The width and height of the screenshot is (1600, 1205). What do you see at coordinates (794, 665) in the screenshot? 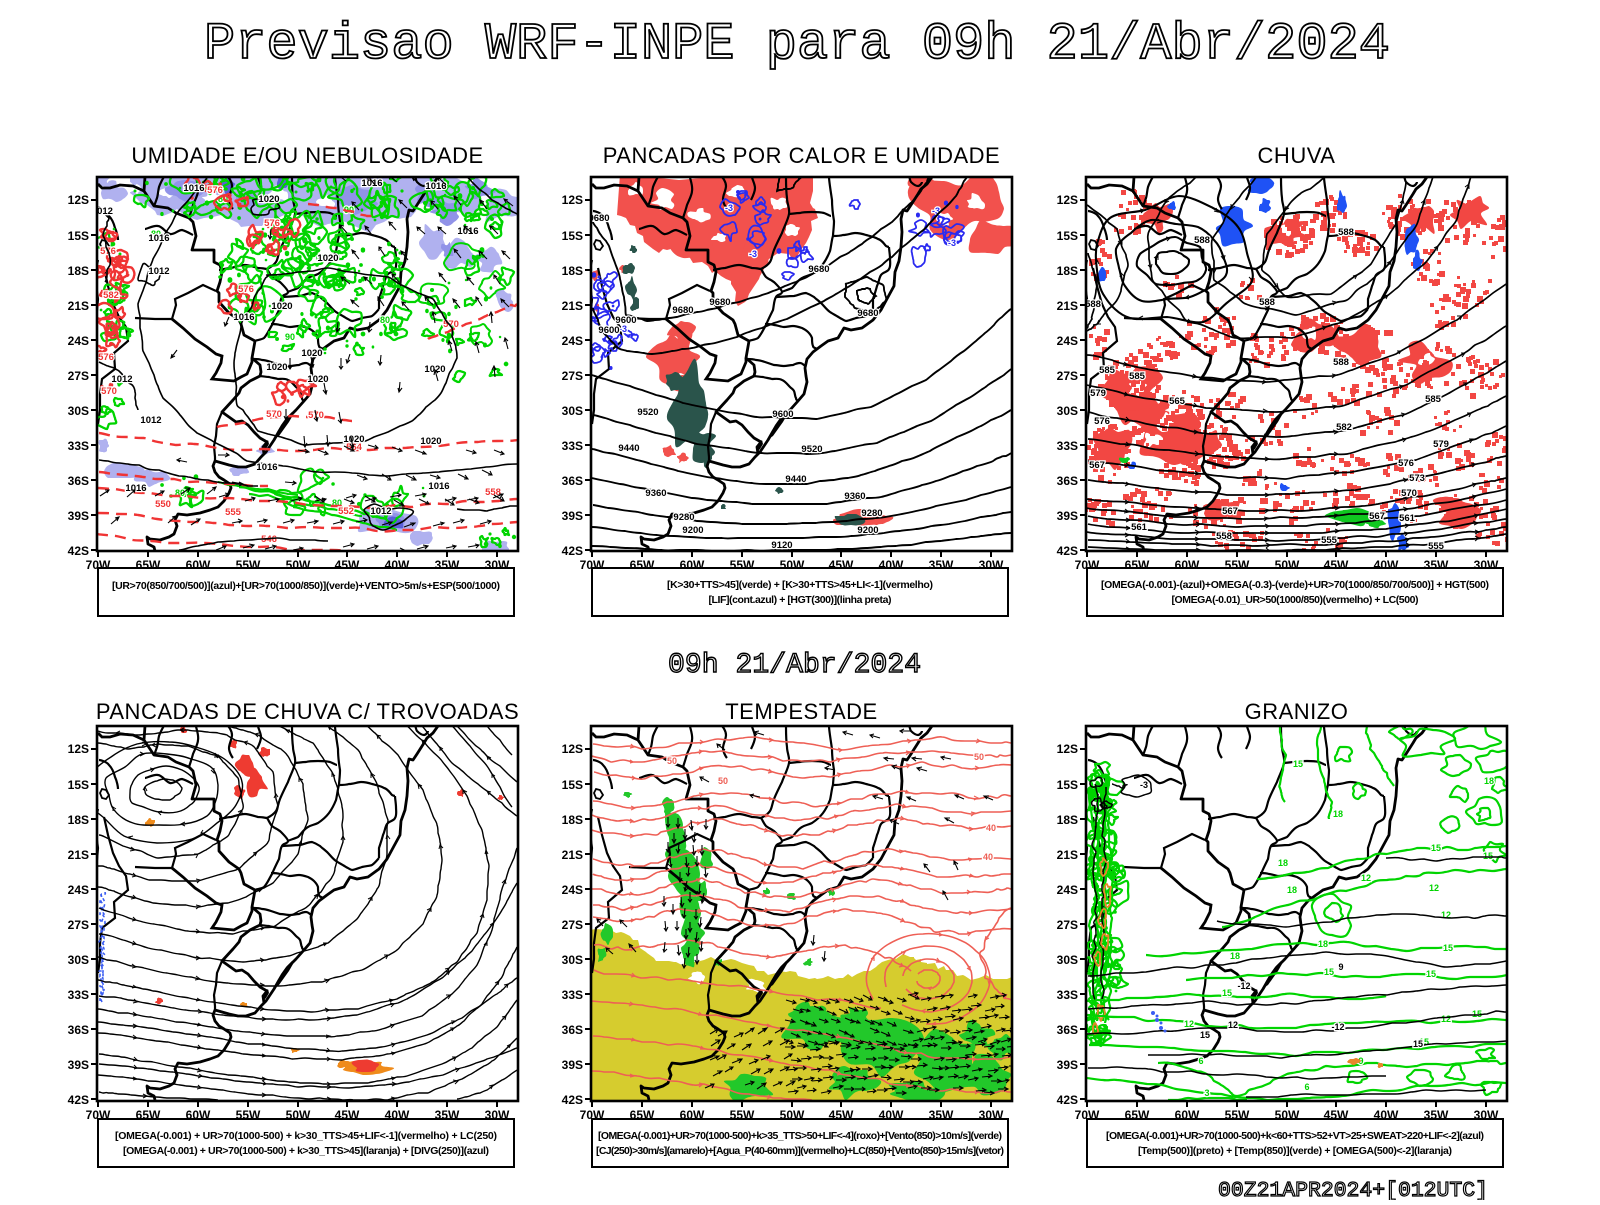
I see `svg-text: 09h 21/Abr/2024` at bounding box center [794, 665].